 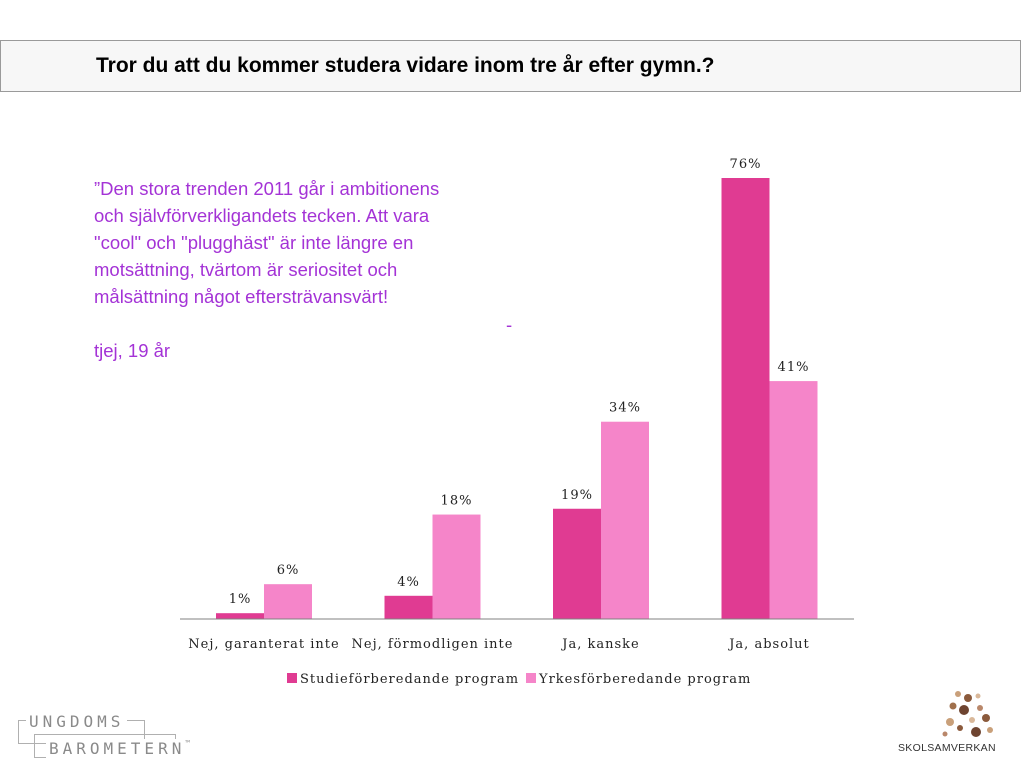 What do you see at coordinates (263, 644) in the screenshot?
I see `x-tick-label: Nej, garanterat inte` at bounding box center [263, 644].